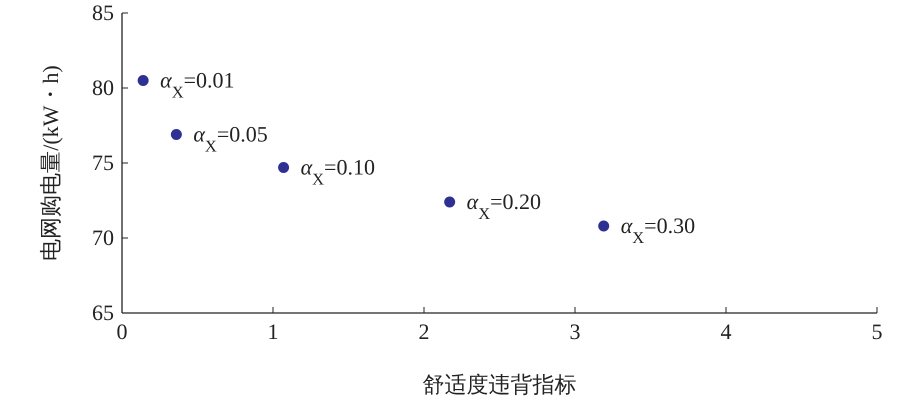  Describe the element at coordinates (103, 162) in the screenshot. I see `y-tick-label: 75` at that location.